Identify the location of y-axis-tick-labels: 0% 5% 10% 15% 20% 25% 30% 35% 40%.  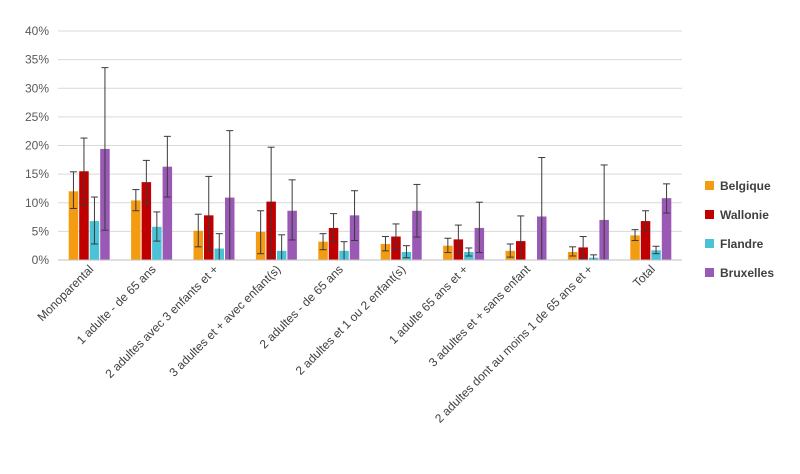
(37, 145).